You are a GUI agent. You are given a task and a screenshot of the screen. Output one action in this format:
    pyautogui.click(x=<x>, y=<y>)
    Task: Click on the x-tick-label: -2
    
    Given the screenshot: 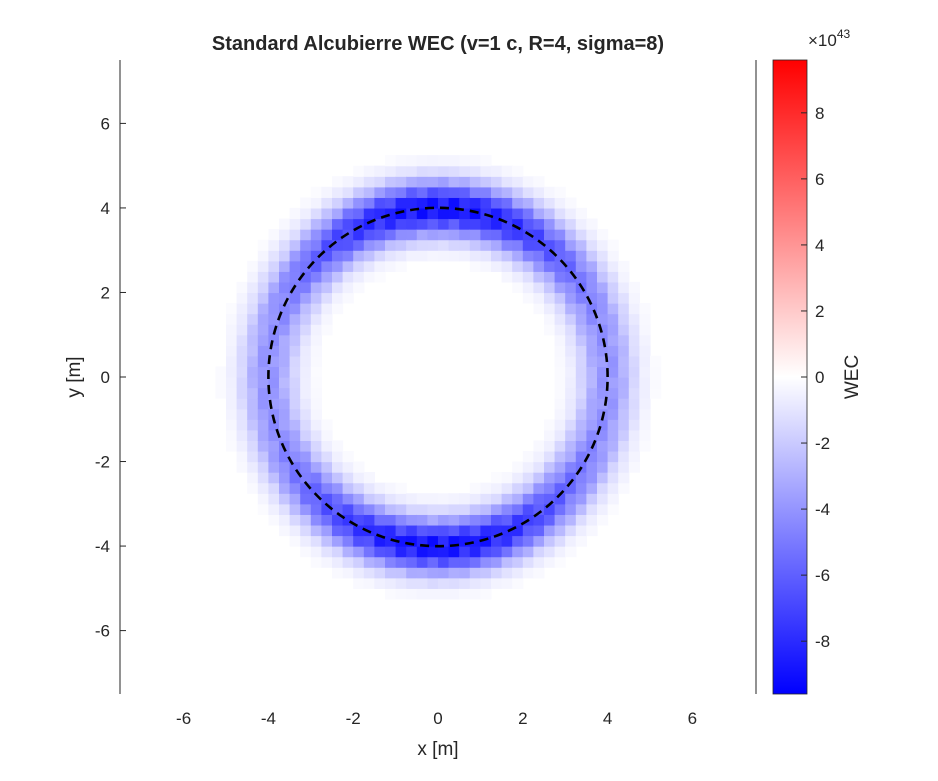 What is the action you would take?
    pyautogui.click(x=353, y=718)
    